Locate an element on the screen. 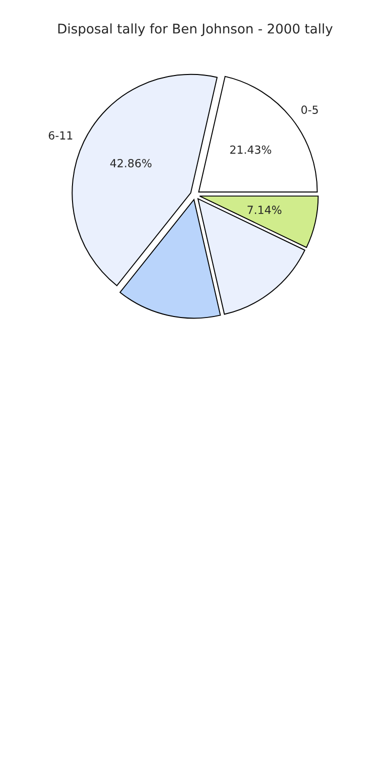  data-label: 7.14% is located at coordinates (265, 210).